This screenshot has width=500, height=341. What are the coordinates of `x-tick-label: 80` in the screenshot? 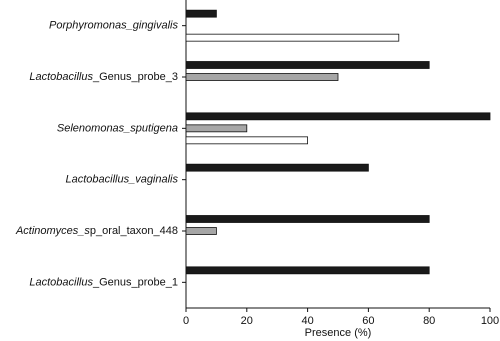 It's located at (429, 321).